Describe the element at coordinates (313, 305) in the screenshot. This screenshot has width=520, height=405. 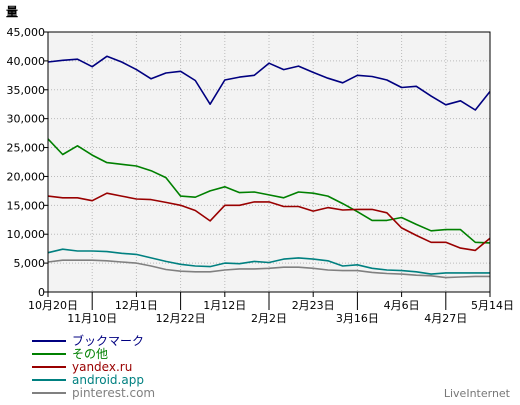
I see `x-tick-label: 2月23日` at that location.